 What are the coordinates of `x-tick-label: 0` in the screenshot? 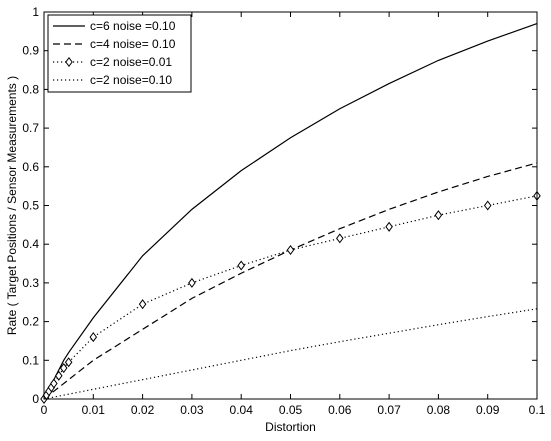 It's located at (44, 410).